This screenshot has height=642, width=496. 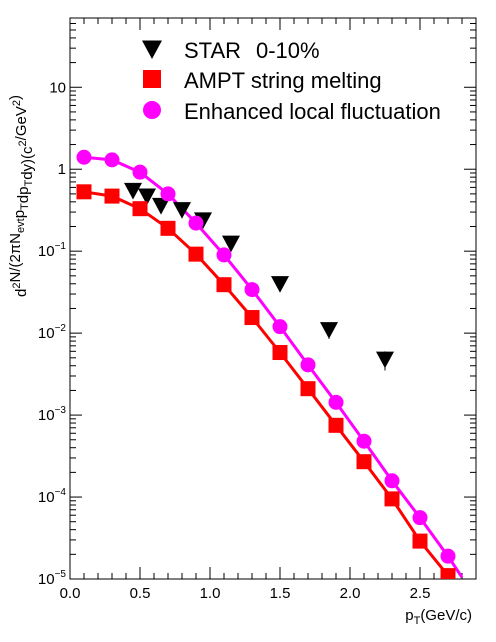 I want to click on legend-marker-square, so click(x=152, y=79).